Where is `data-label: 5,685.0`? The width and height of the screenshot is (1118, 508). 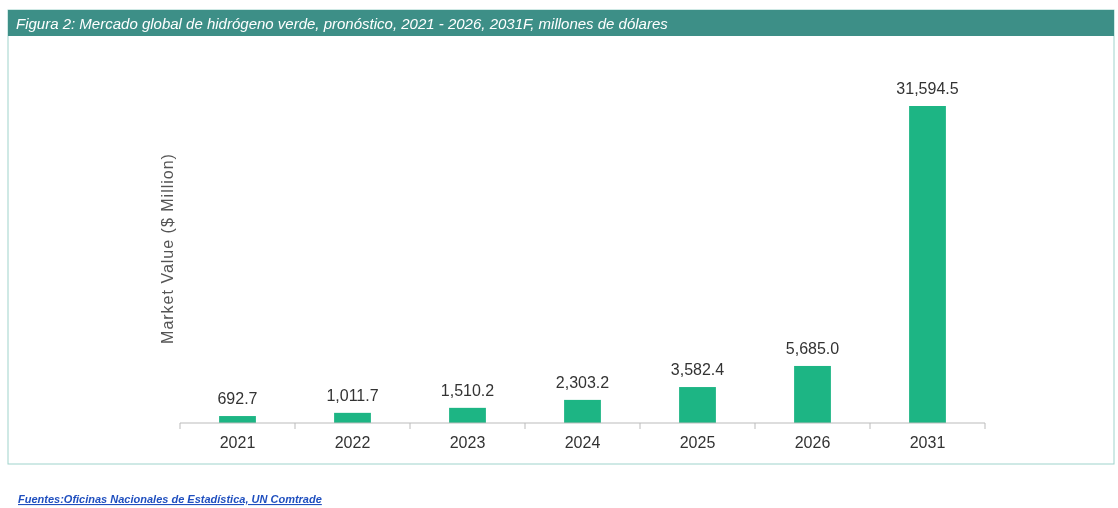
data-label: 5,685.0 is located at coordinates (812, 348).